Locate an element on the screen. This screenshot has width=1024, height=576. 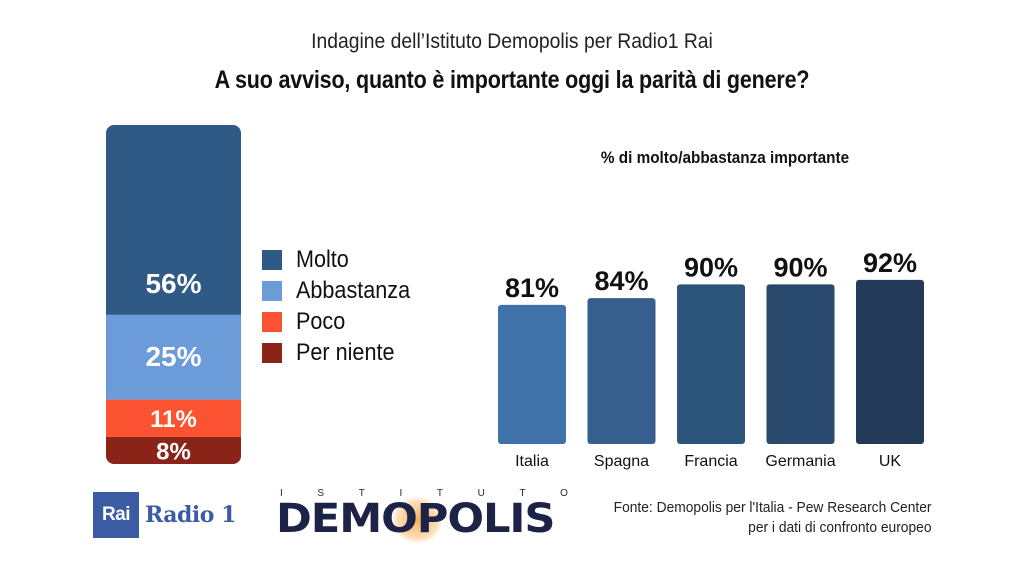
bar-uk is located at coordinates (890, 361).